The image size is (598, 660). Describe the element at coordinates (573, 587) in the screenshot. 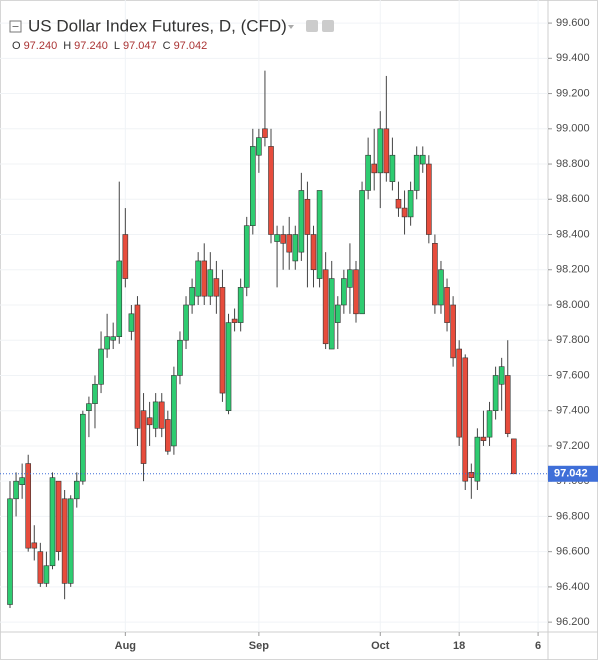

I see `y-tick-label: 96.400` at that location.